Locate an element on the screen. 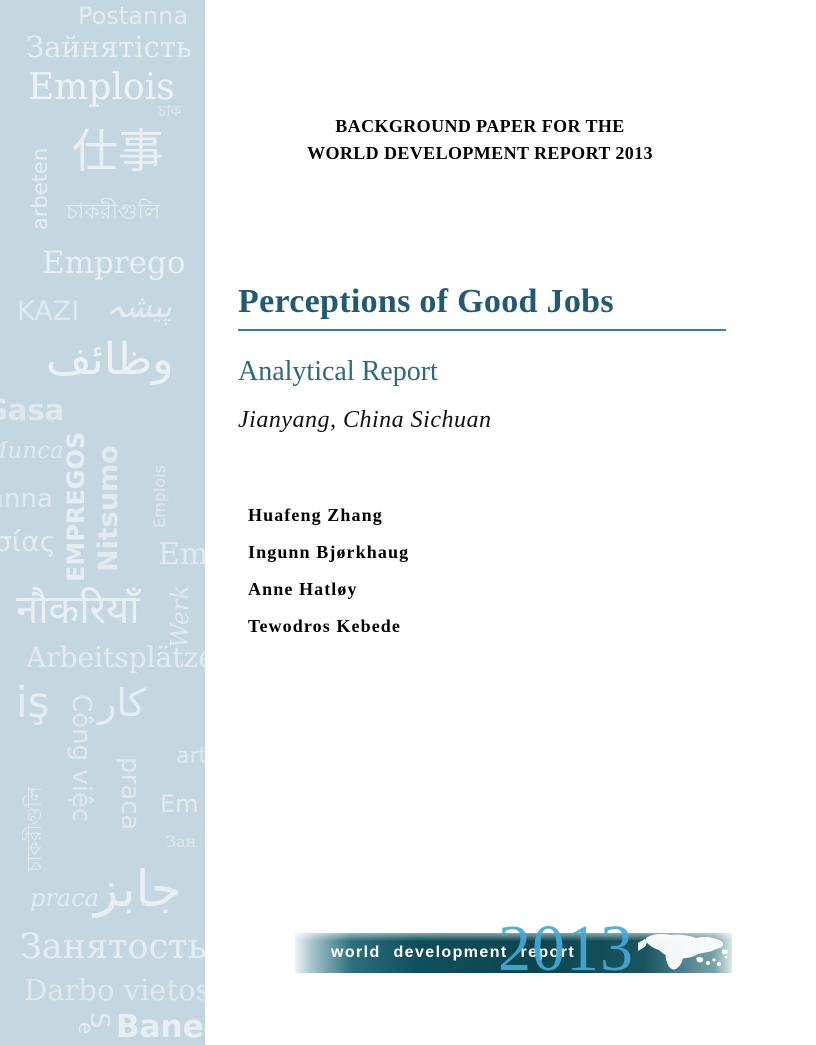 This screenshot has width=816, height=1045. page-title: Perceptions of Good Jobs is located at coordinates (426, 301).